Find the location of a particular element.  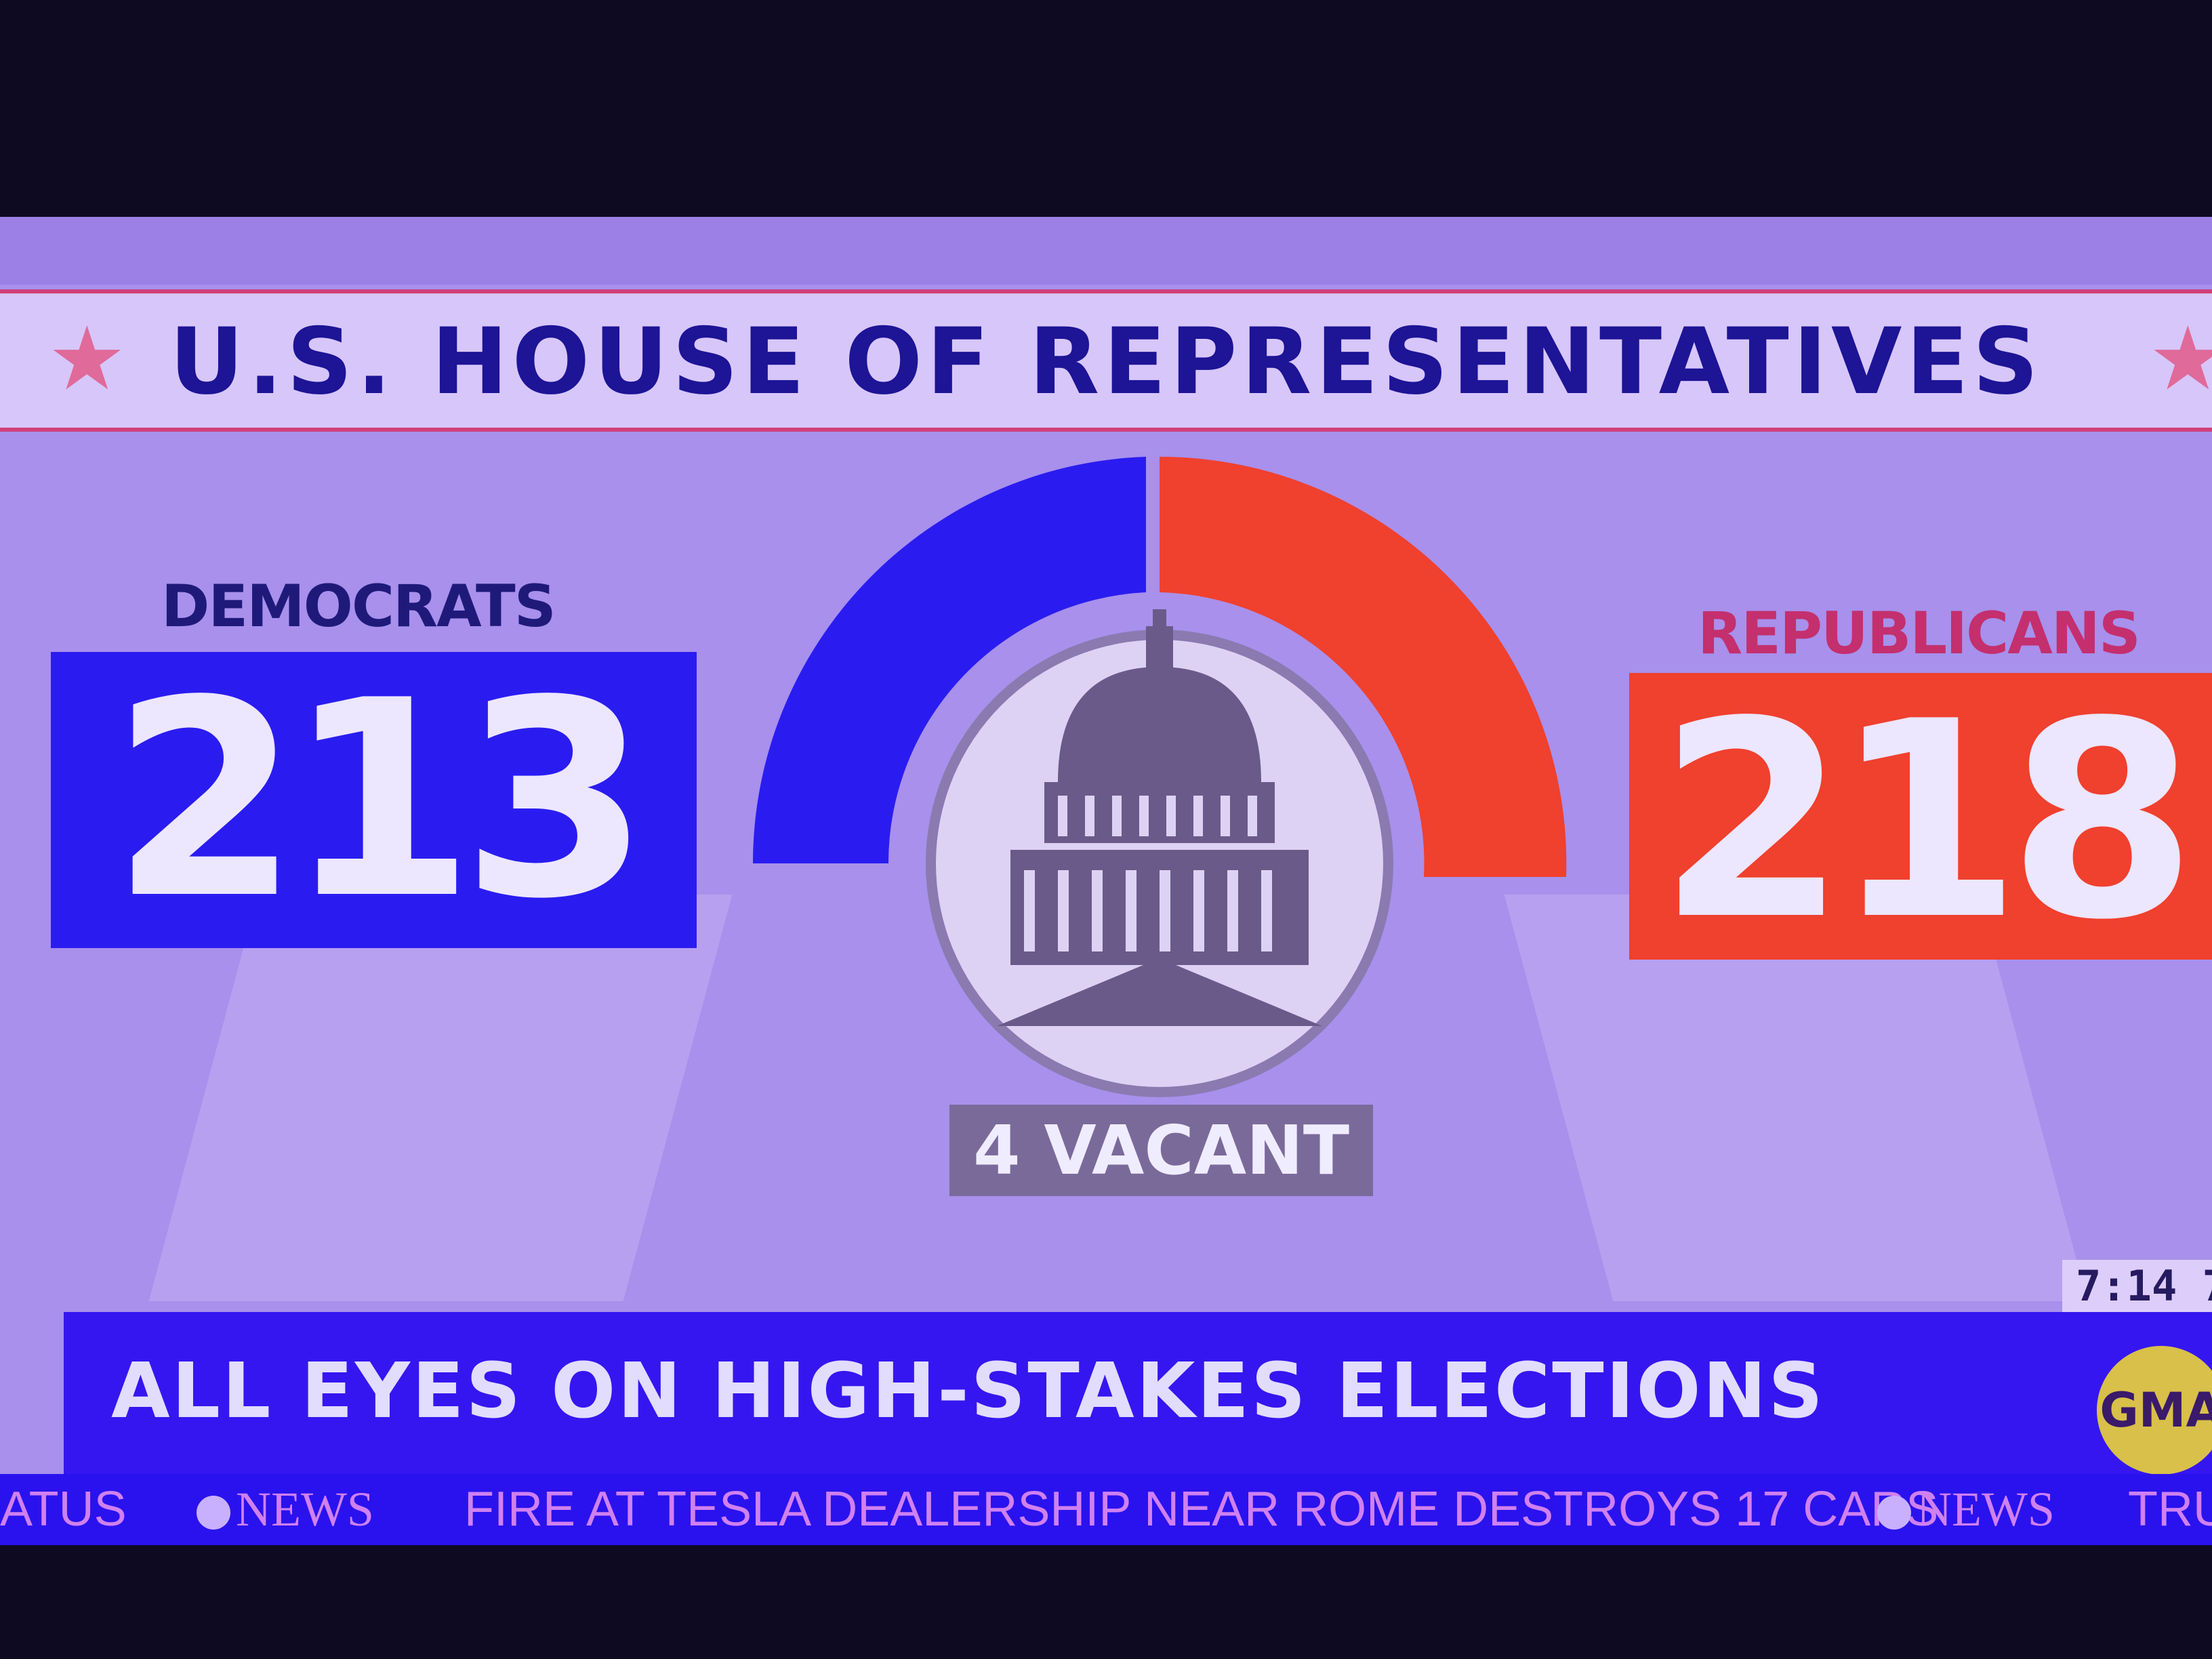

lower-third: ALL EYES ON HIGH-STAKES ELECTIONS GMA is located at coordinates (1138, 1393).